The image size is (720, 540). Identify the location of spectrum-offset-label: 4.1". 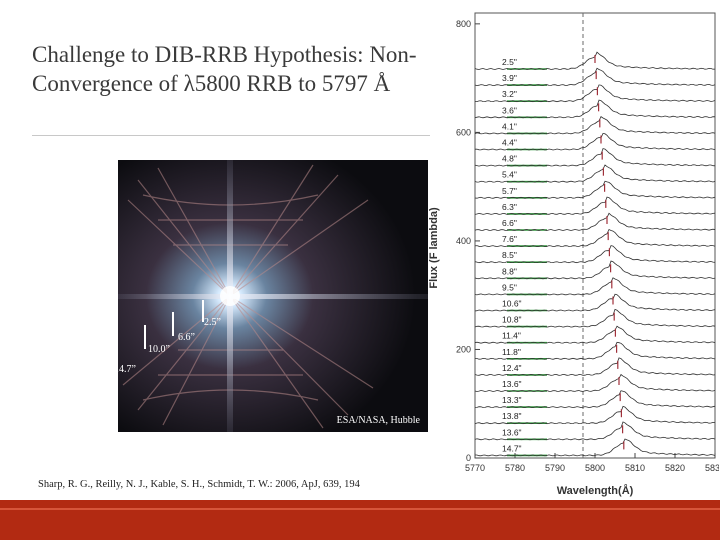
(509, 126).